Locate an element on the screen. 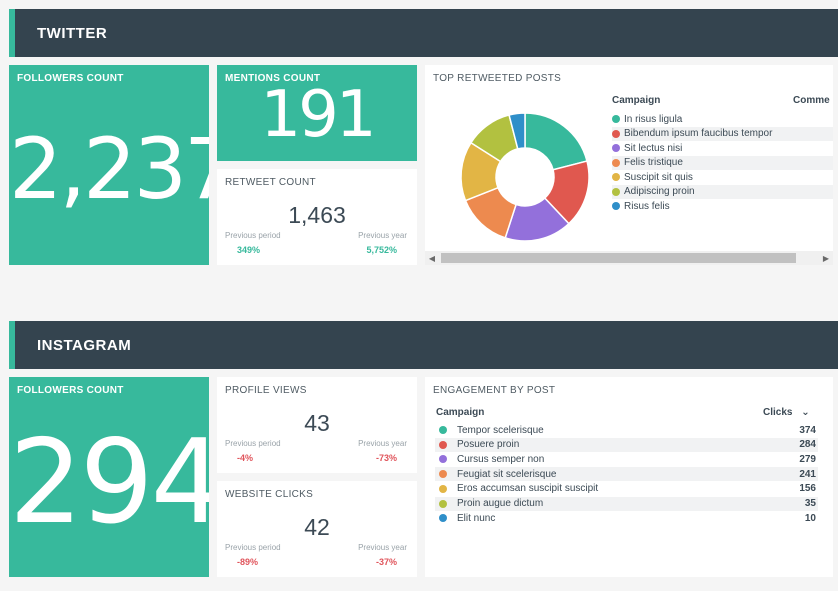  row-campaign: Elit nunc is located at coordinates (476, 518).